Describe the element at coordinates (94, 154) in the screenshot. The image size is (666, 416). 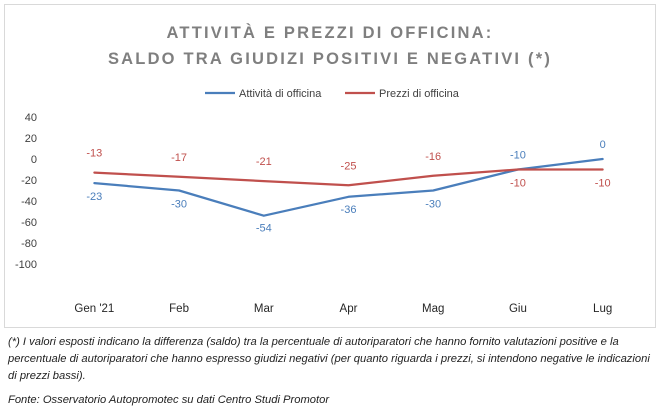
I see `data-label: -13` at that location.